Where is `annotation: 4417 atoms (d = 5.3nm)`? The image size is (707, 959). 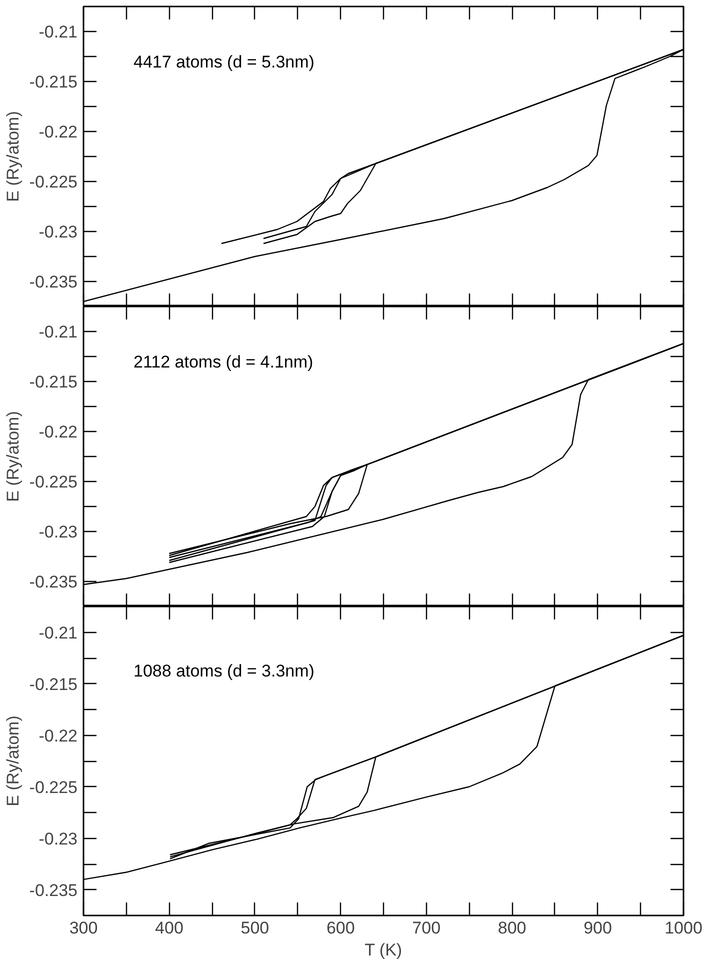 annotation: 4417 atoms (d = 5.3nm) is located at coordinates (224, 62).